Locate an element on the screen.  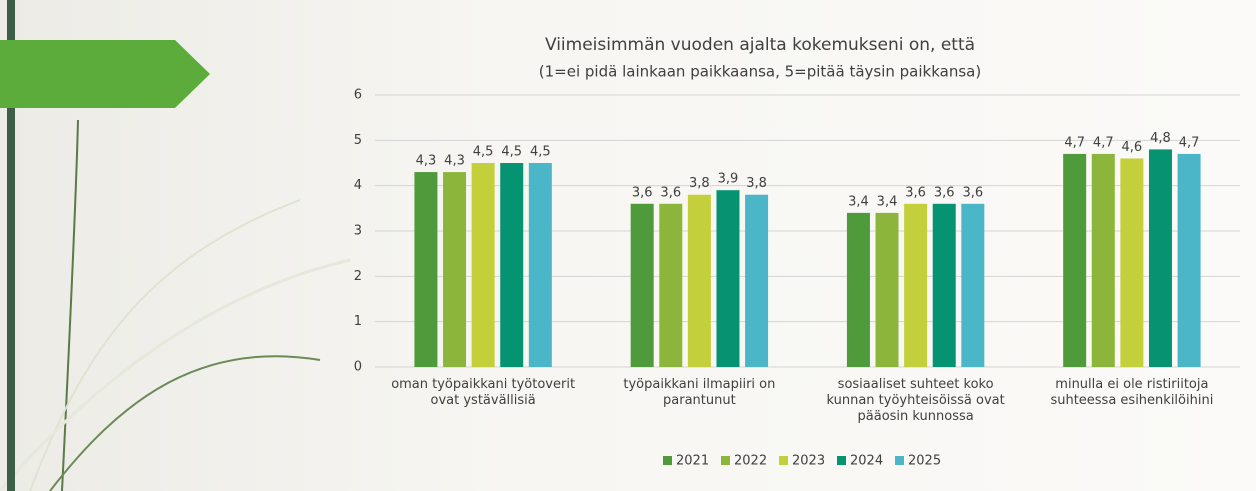
value-label: 4,6 is located at coordinates (1132, 147).